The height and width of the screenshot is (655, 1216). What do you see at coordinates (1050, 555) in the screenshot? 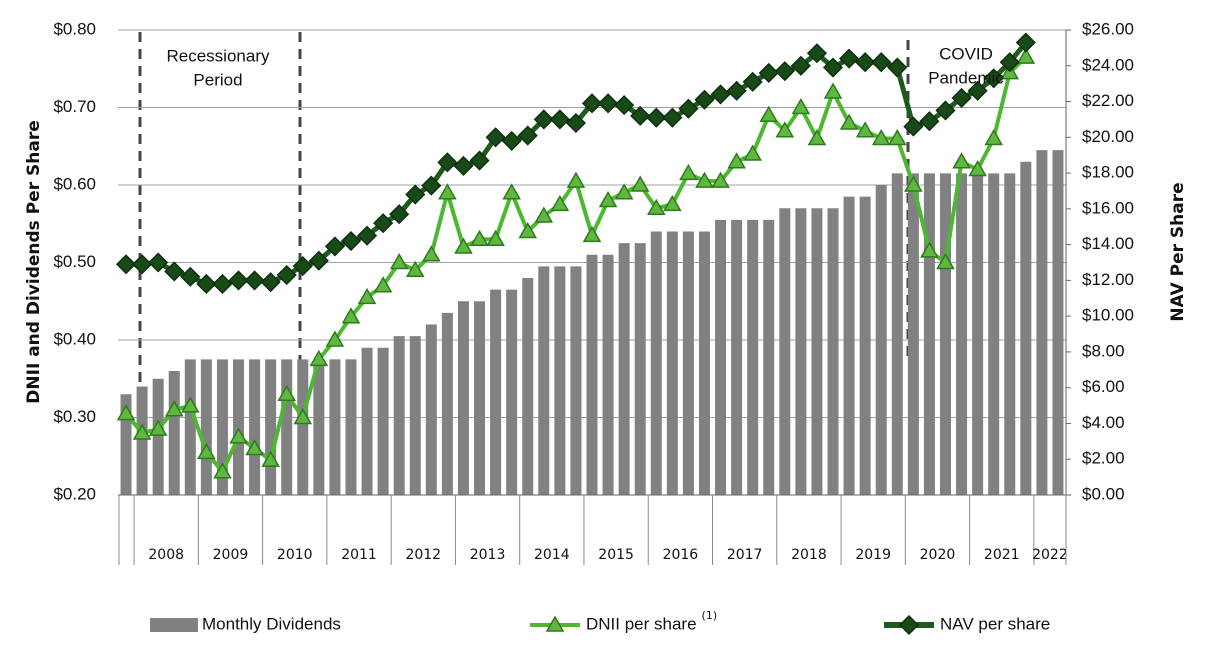
I see `x-tick-label: 2022` at bounding box center [1050, 555].